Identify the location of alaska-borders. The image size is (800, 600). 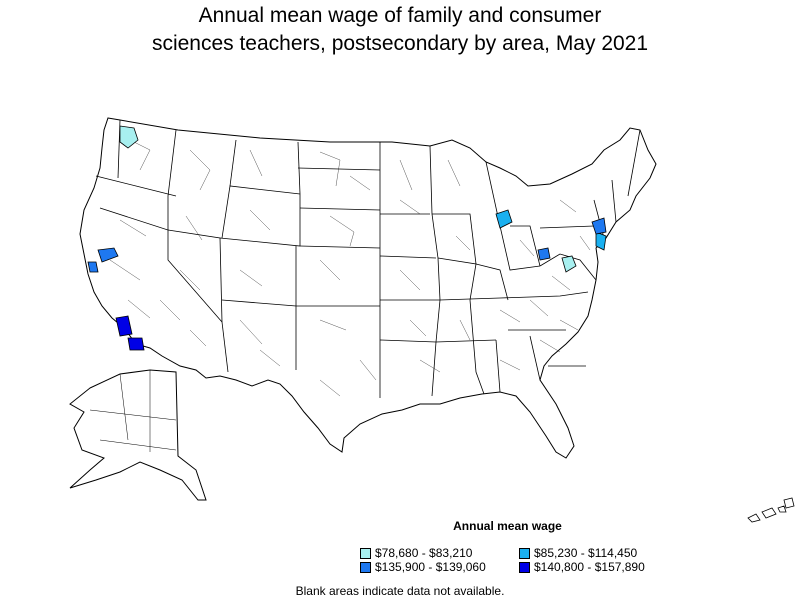
(133, 411).